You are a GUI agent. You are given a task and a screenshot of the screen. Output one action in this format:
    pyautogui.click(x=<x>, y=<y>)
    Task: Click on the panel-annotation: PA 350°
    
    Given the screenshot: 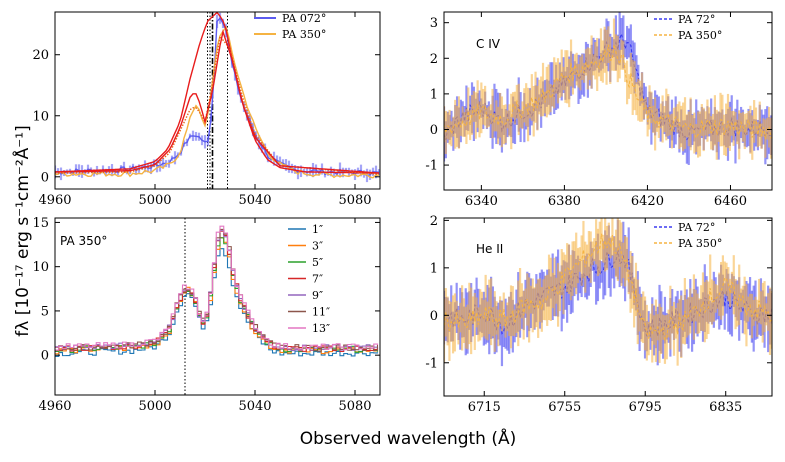 What is the action you would take?
    pyautogui.click(x=83, y=241)
    